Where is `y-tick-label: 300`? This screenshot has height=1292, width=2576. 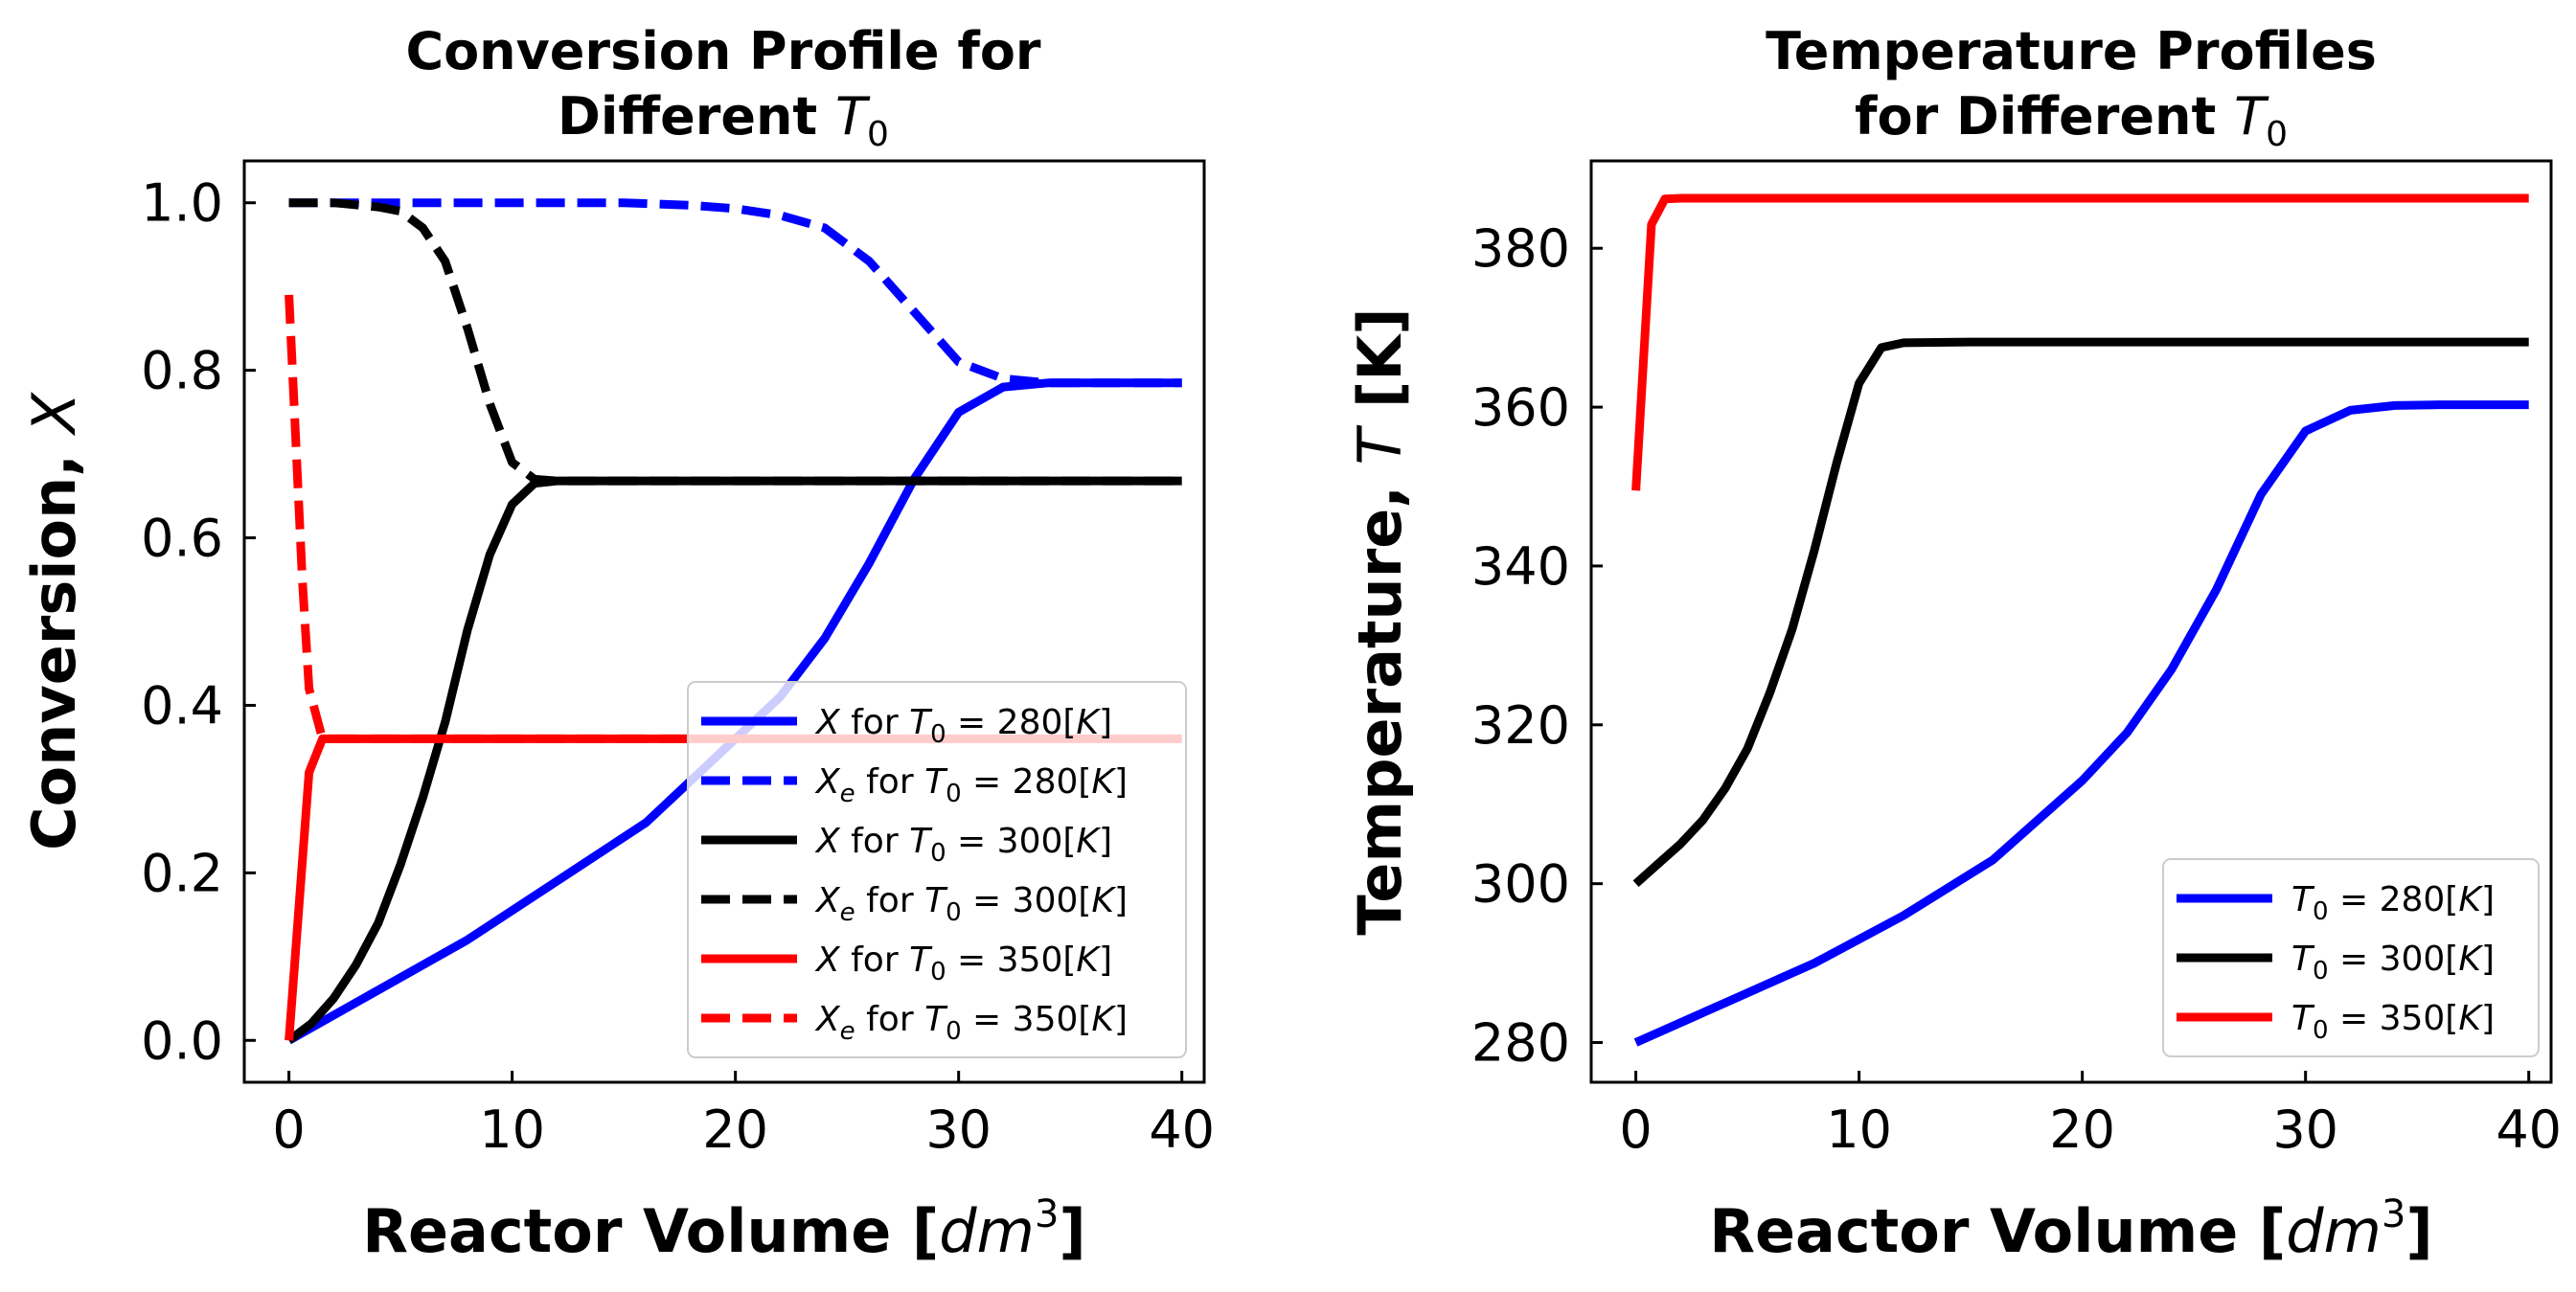
y-tick-label: 300 is located at coordinates (1520, 884).